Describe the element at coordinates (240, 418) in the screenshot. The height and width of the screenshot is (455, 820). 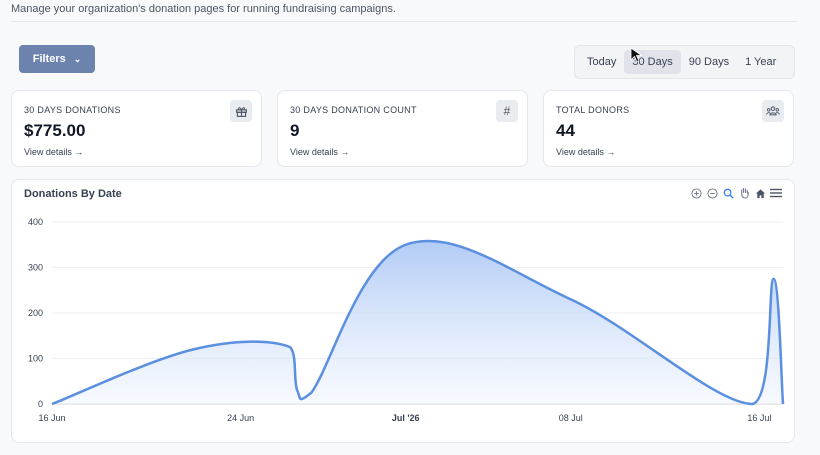
I see `x-tick-label: 24 Jun` at that location.